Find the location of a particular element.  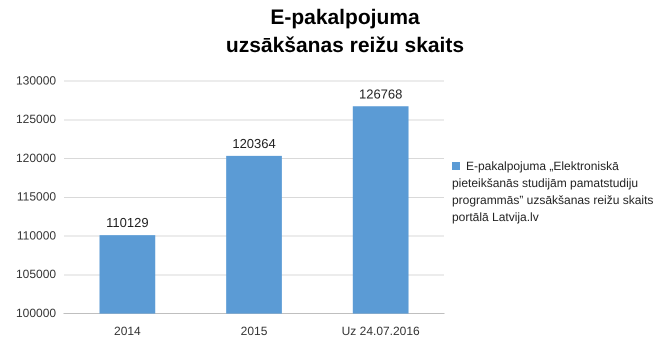

x-tick-label: 2015 is located at coordinates (254, 331).